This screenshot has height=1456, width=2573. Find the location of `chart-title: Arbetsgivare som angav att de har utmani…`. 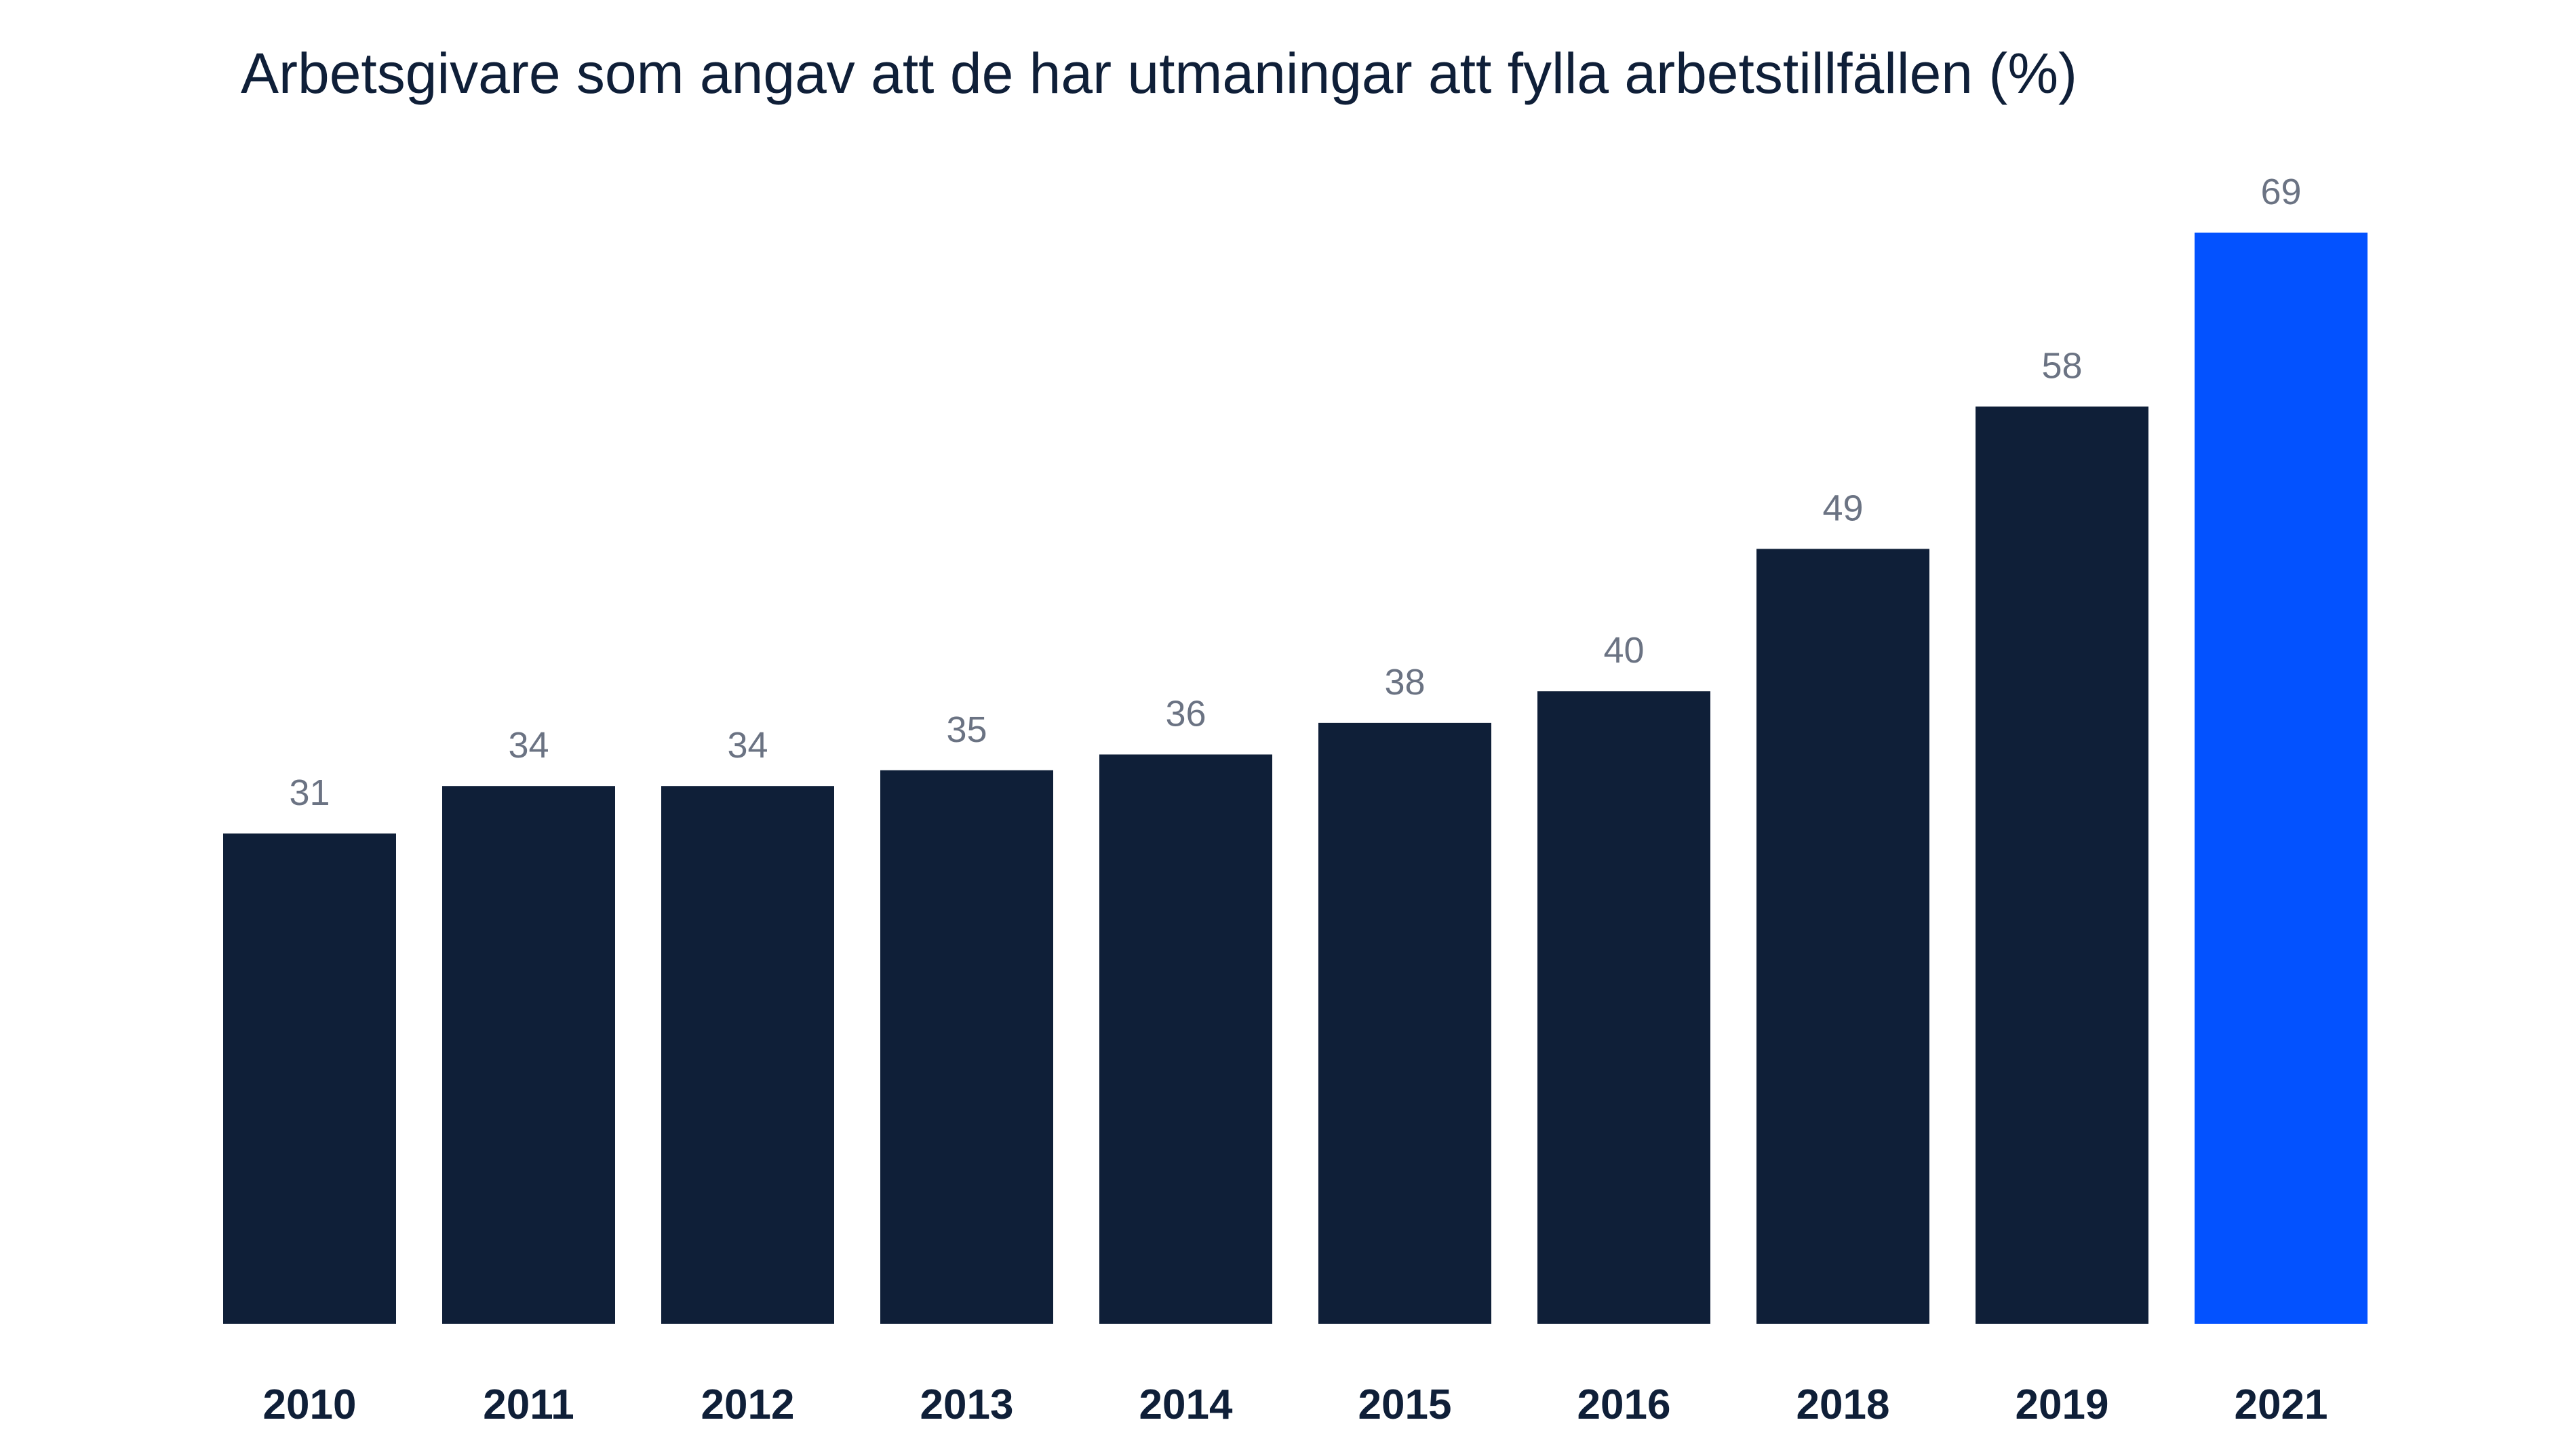

chart-title: Arbetsgivare som angav att de har utmani… is located at coordinates (1159, 73).